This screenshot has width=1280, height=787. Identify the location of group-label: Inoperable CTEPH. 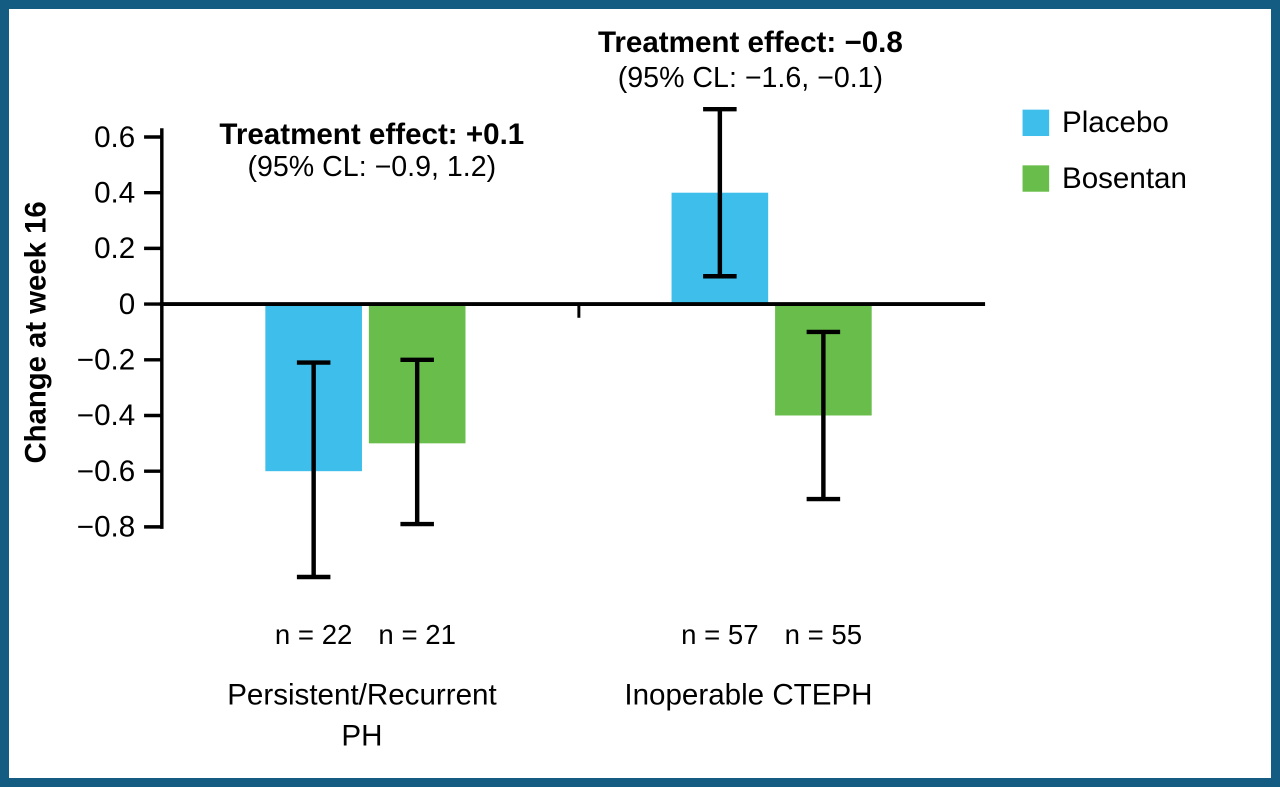
(748, 695).